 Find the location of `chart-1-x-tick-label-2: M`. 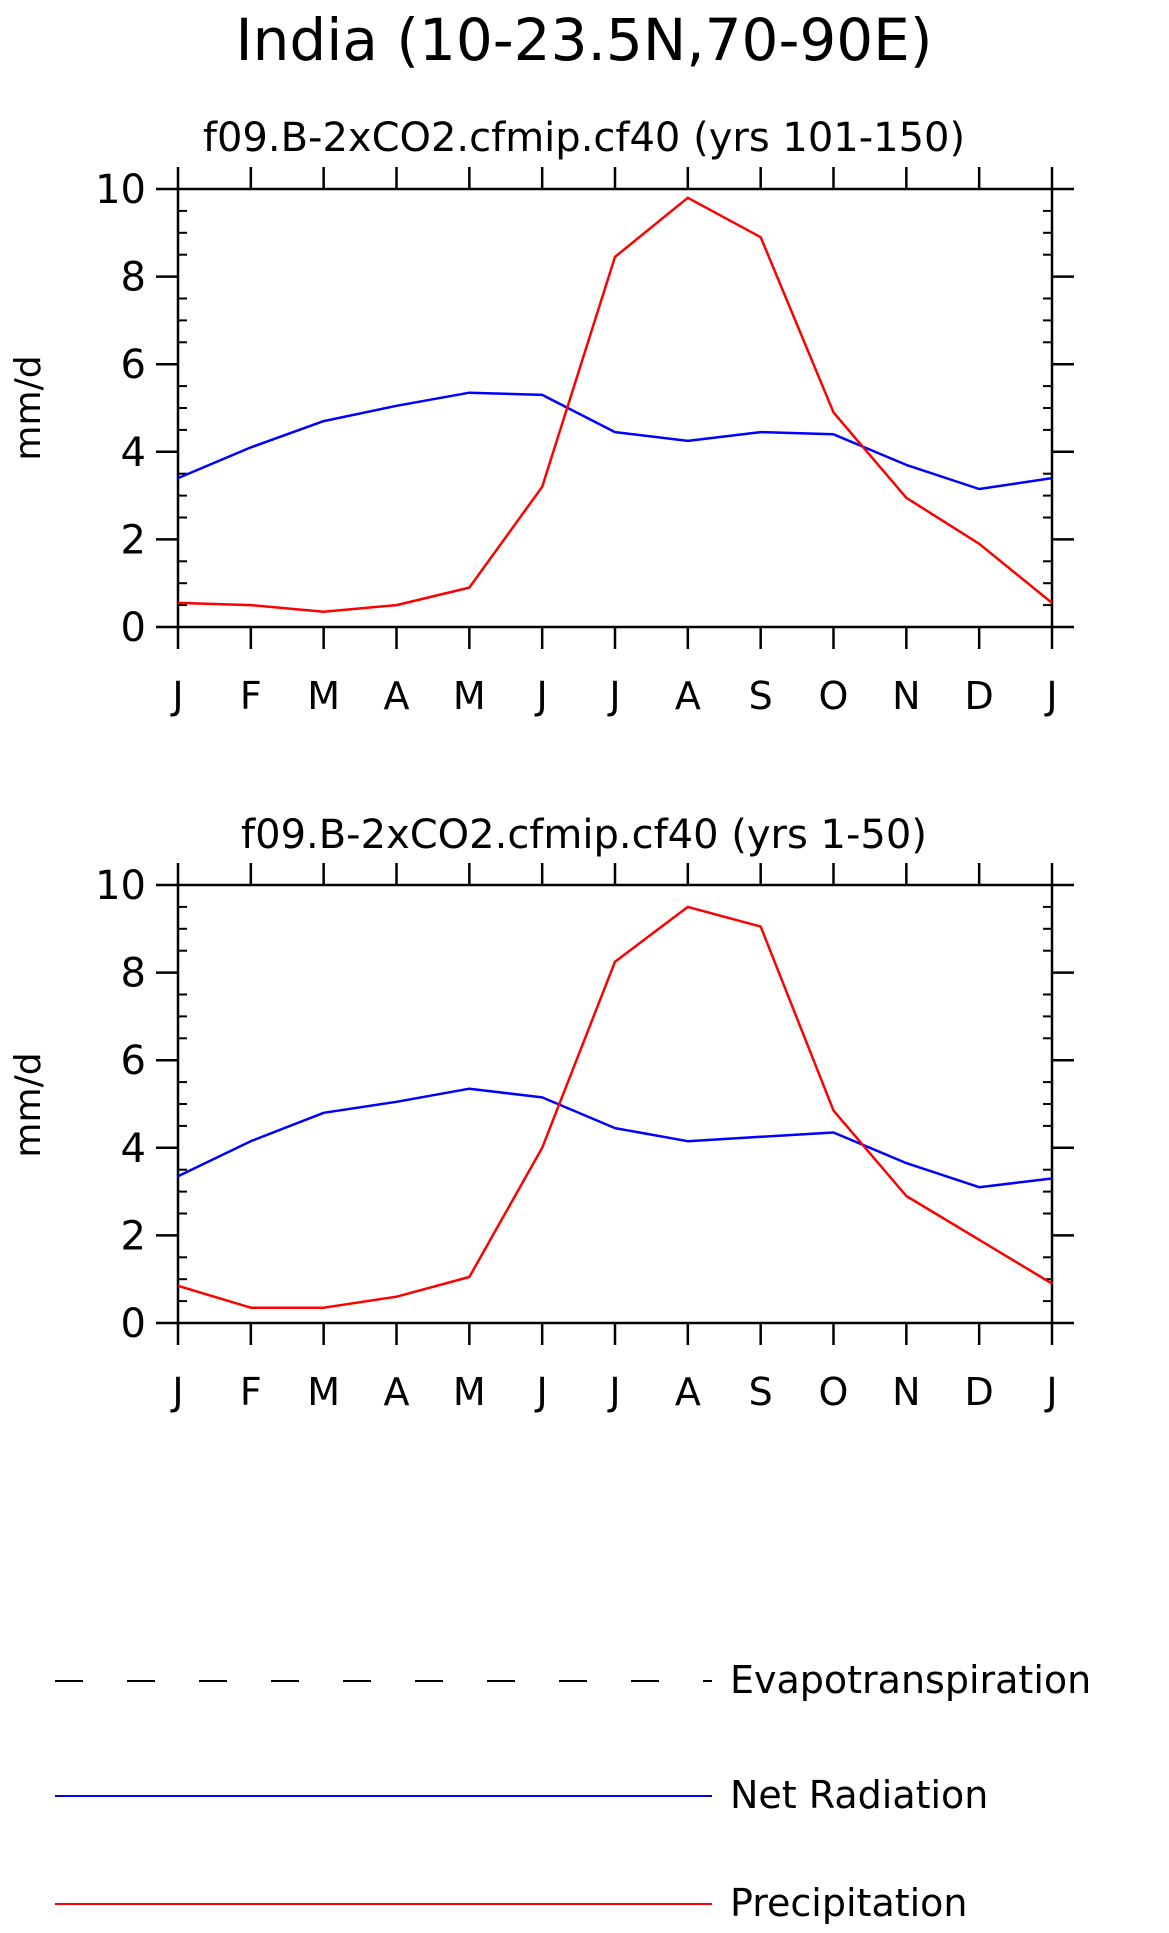

chart-1-x-tick-label-2: M is located at coordinates (323, 696).